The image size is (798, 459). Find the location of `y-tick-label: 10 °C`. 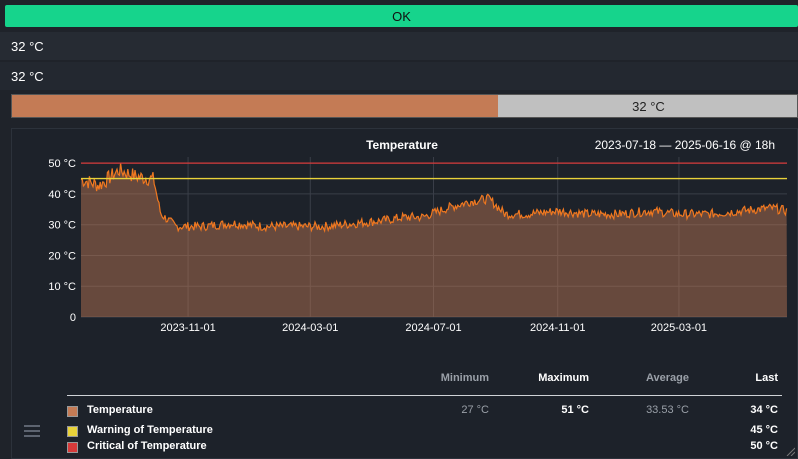

y-tick-label: 10 °C is located at coordinates (62, 287).